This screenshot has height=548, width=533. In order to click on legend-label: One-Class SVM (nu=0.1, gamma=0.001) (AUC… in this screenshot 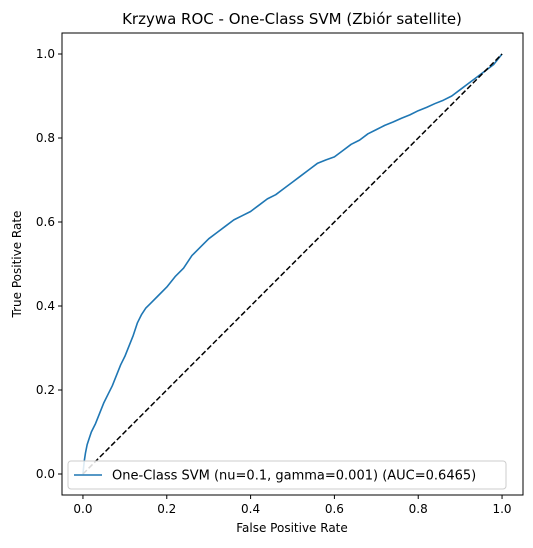, I will do `click(294, 476)`.